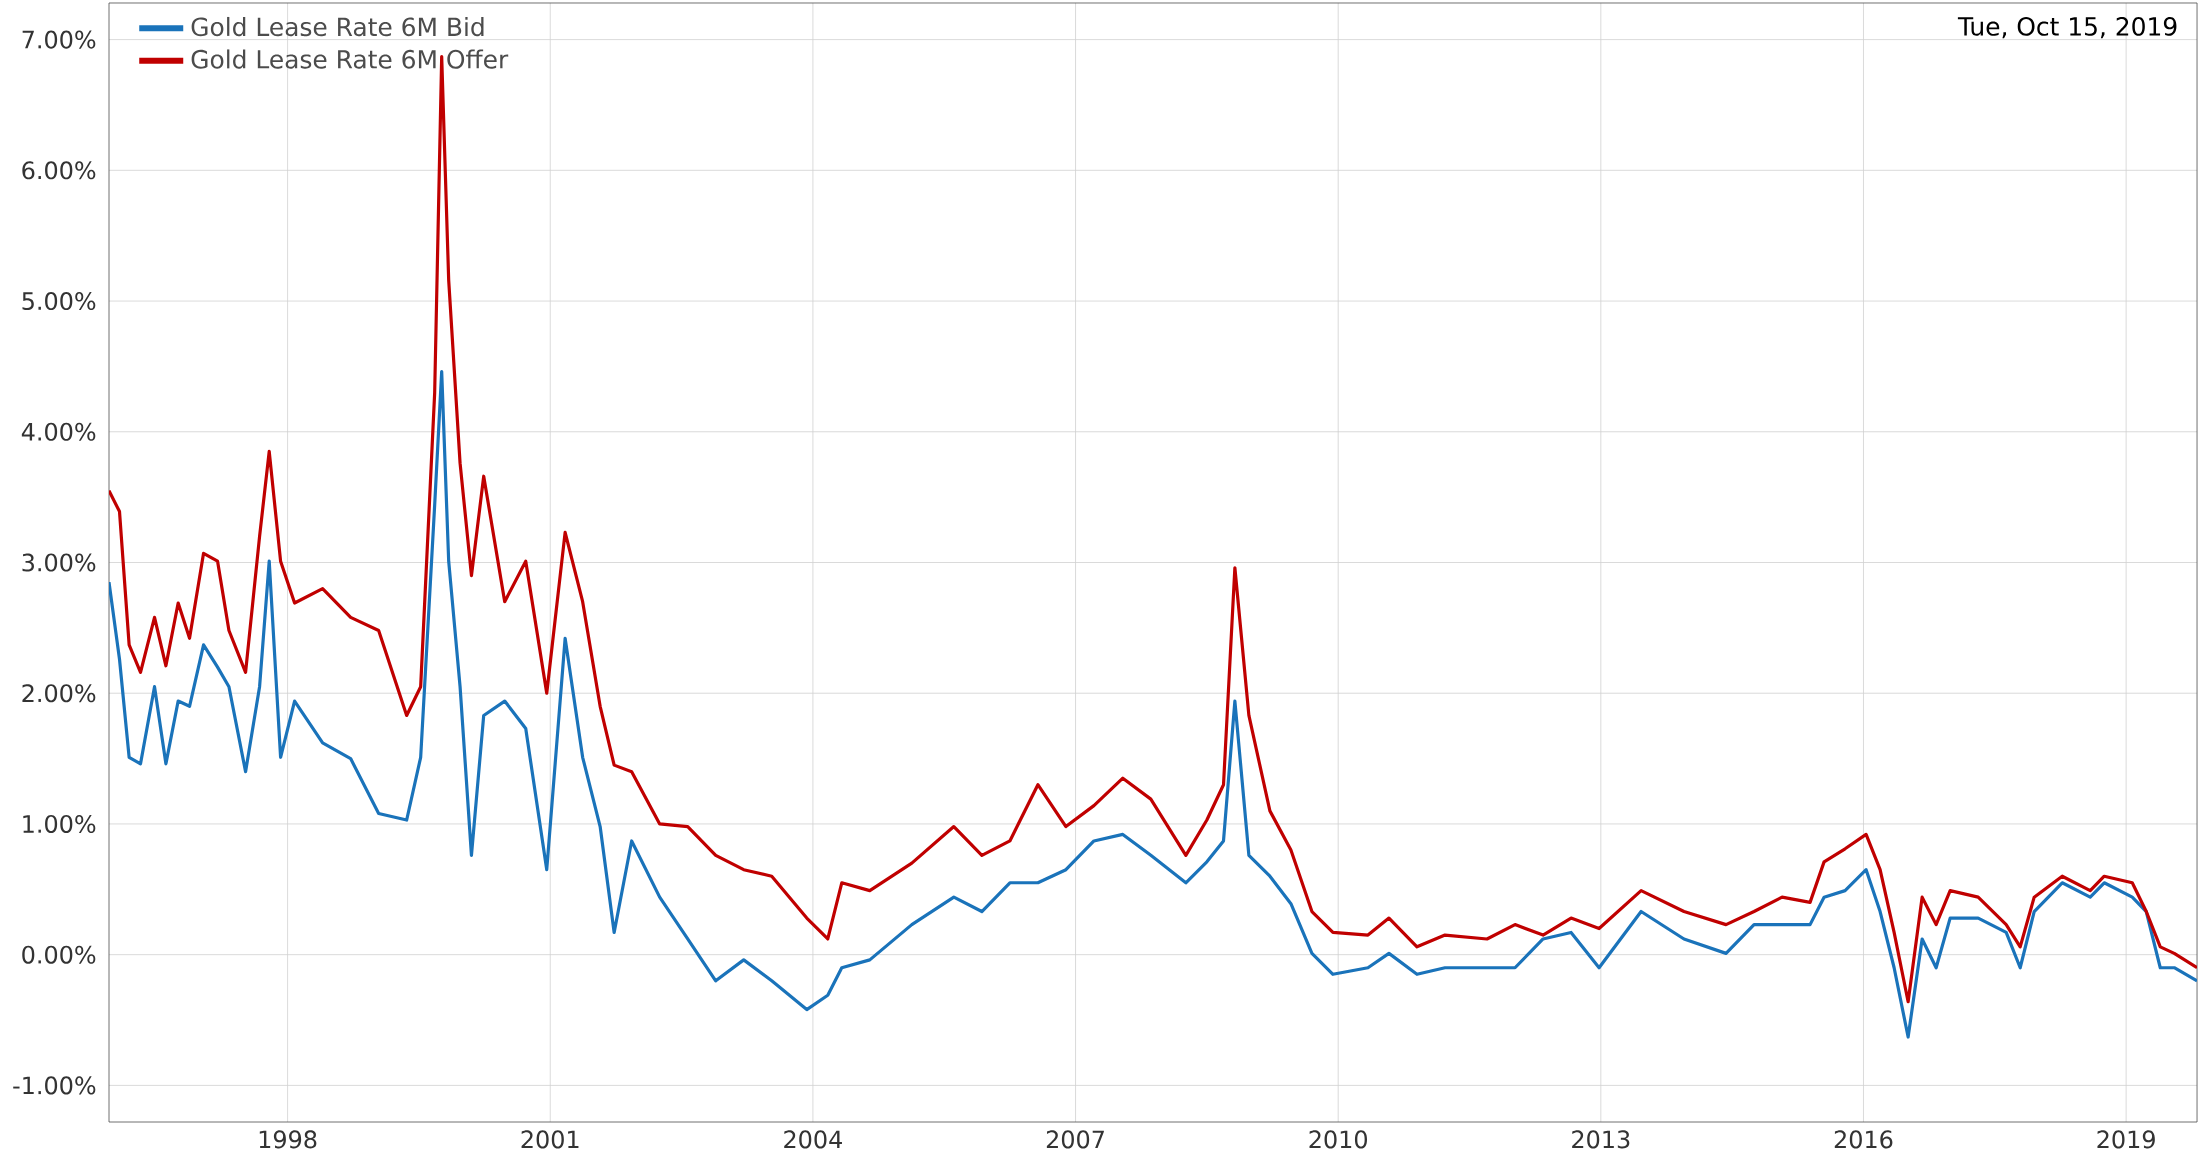 This screenshot has height=1168, width=2200. What do you see at coordinates (288, 1139) in the screenshot?
I see `x-tick-label: 1998` at bounding box center [288, 1139].